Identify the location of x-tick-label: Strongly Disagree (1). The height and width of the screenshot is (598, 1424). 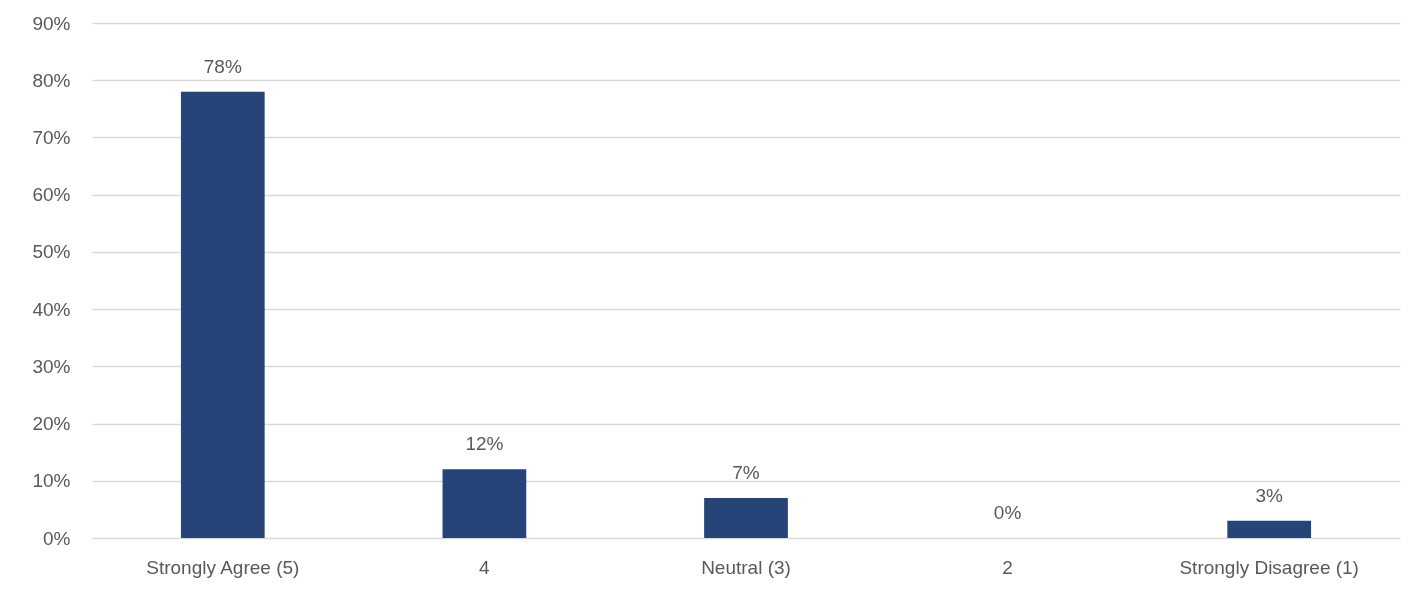
(1269, 567).